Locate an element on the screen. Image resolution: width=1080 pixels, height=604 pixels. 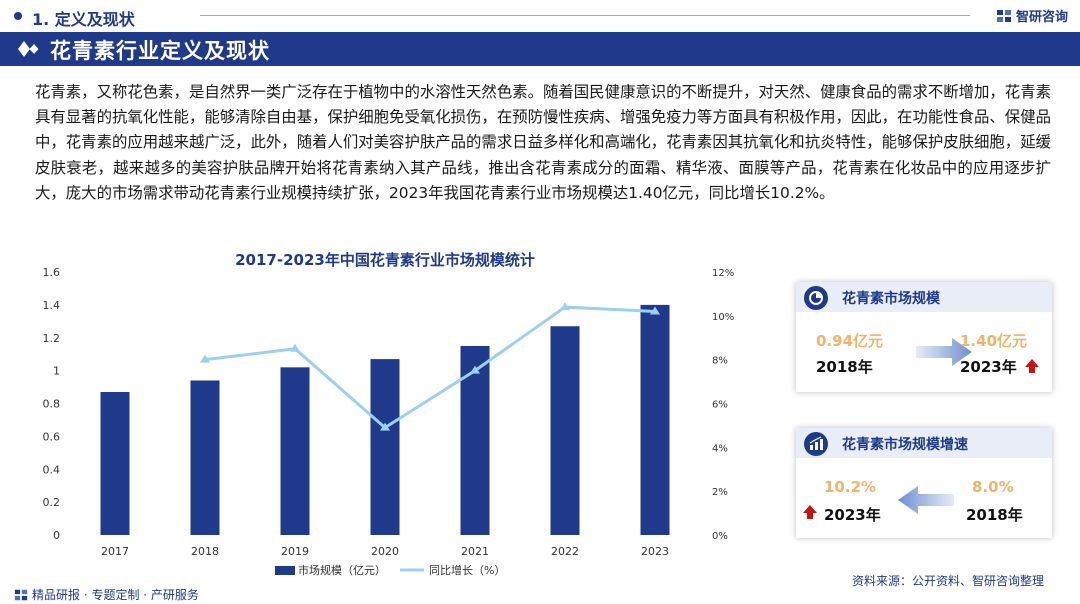
x-tick-label: 2018 is located at coordinates (205, 551).